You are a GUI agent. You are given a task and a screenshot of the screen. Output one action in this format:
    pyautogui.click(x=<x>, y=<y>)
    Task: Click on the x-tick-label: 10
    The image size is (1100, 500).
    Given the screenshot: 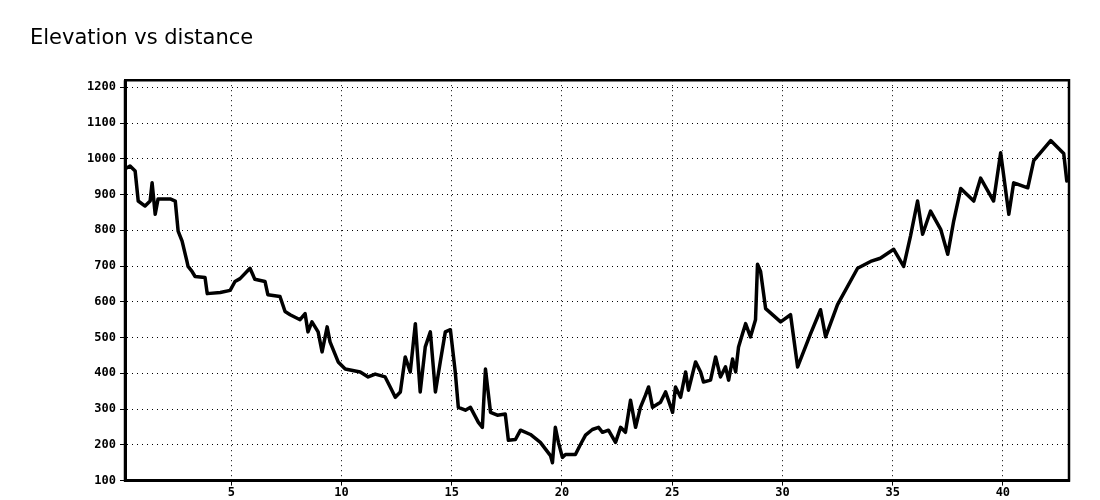 What is the action you would take?
    pyautogui.click(x=341, y=491)
    